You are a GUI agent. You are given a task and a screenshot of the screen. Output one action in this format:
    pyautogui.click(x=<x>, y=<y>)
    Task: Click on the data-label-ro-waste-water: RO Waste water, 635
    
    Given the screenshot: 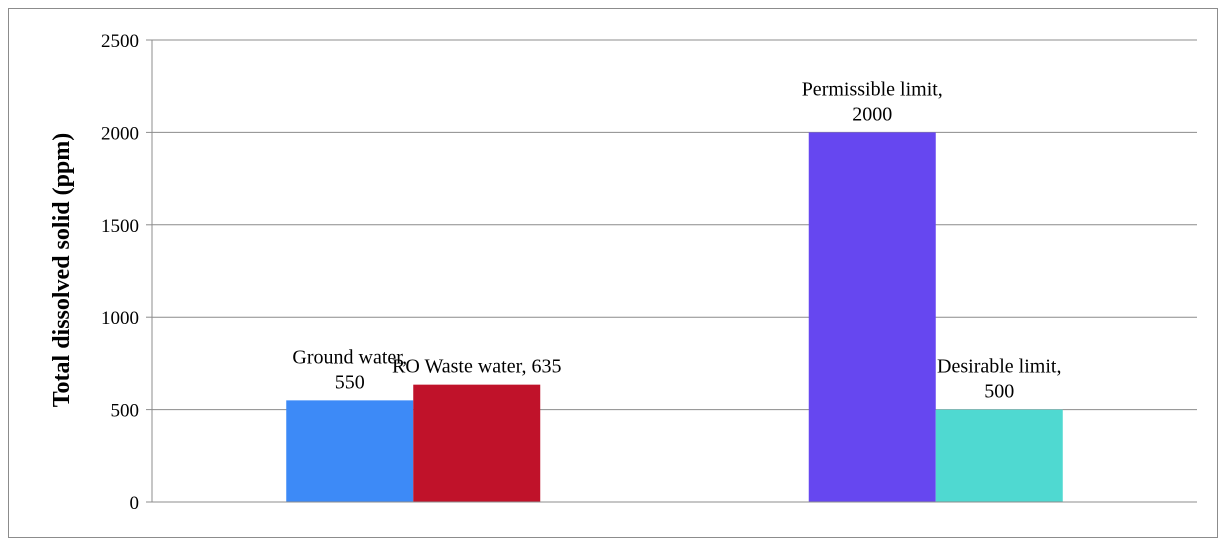 What is the action you would take?
    pyautogui.click(x=476, y=367)
    